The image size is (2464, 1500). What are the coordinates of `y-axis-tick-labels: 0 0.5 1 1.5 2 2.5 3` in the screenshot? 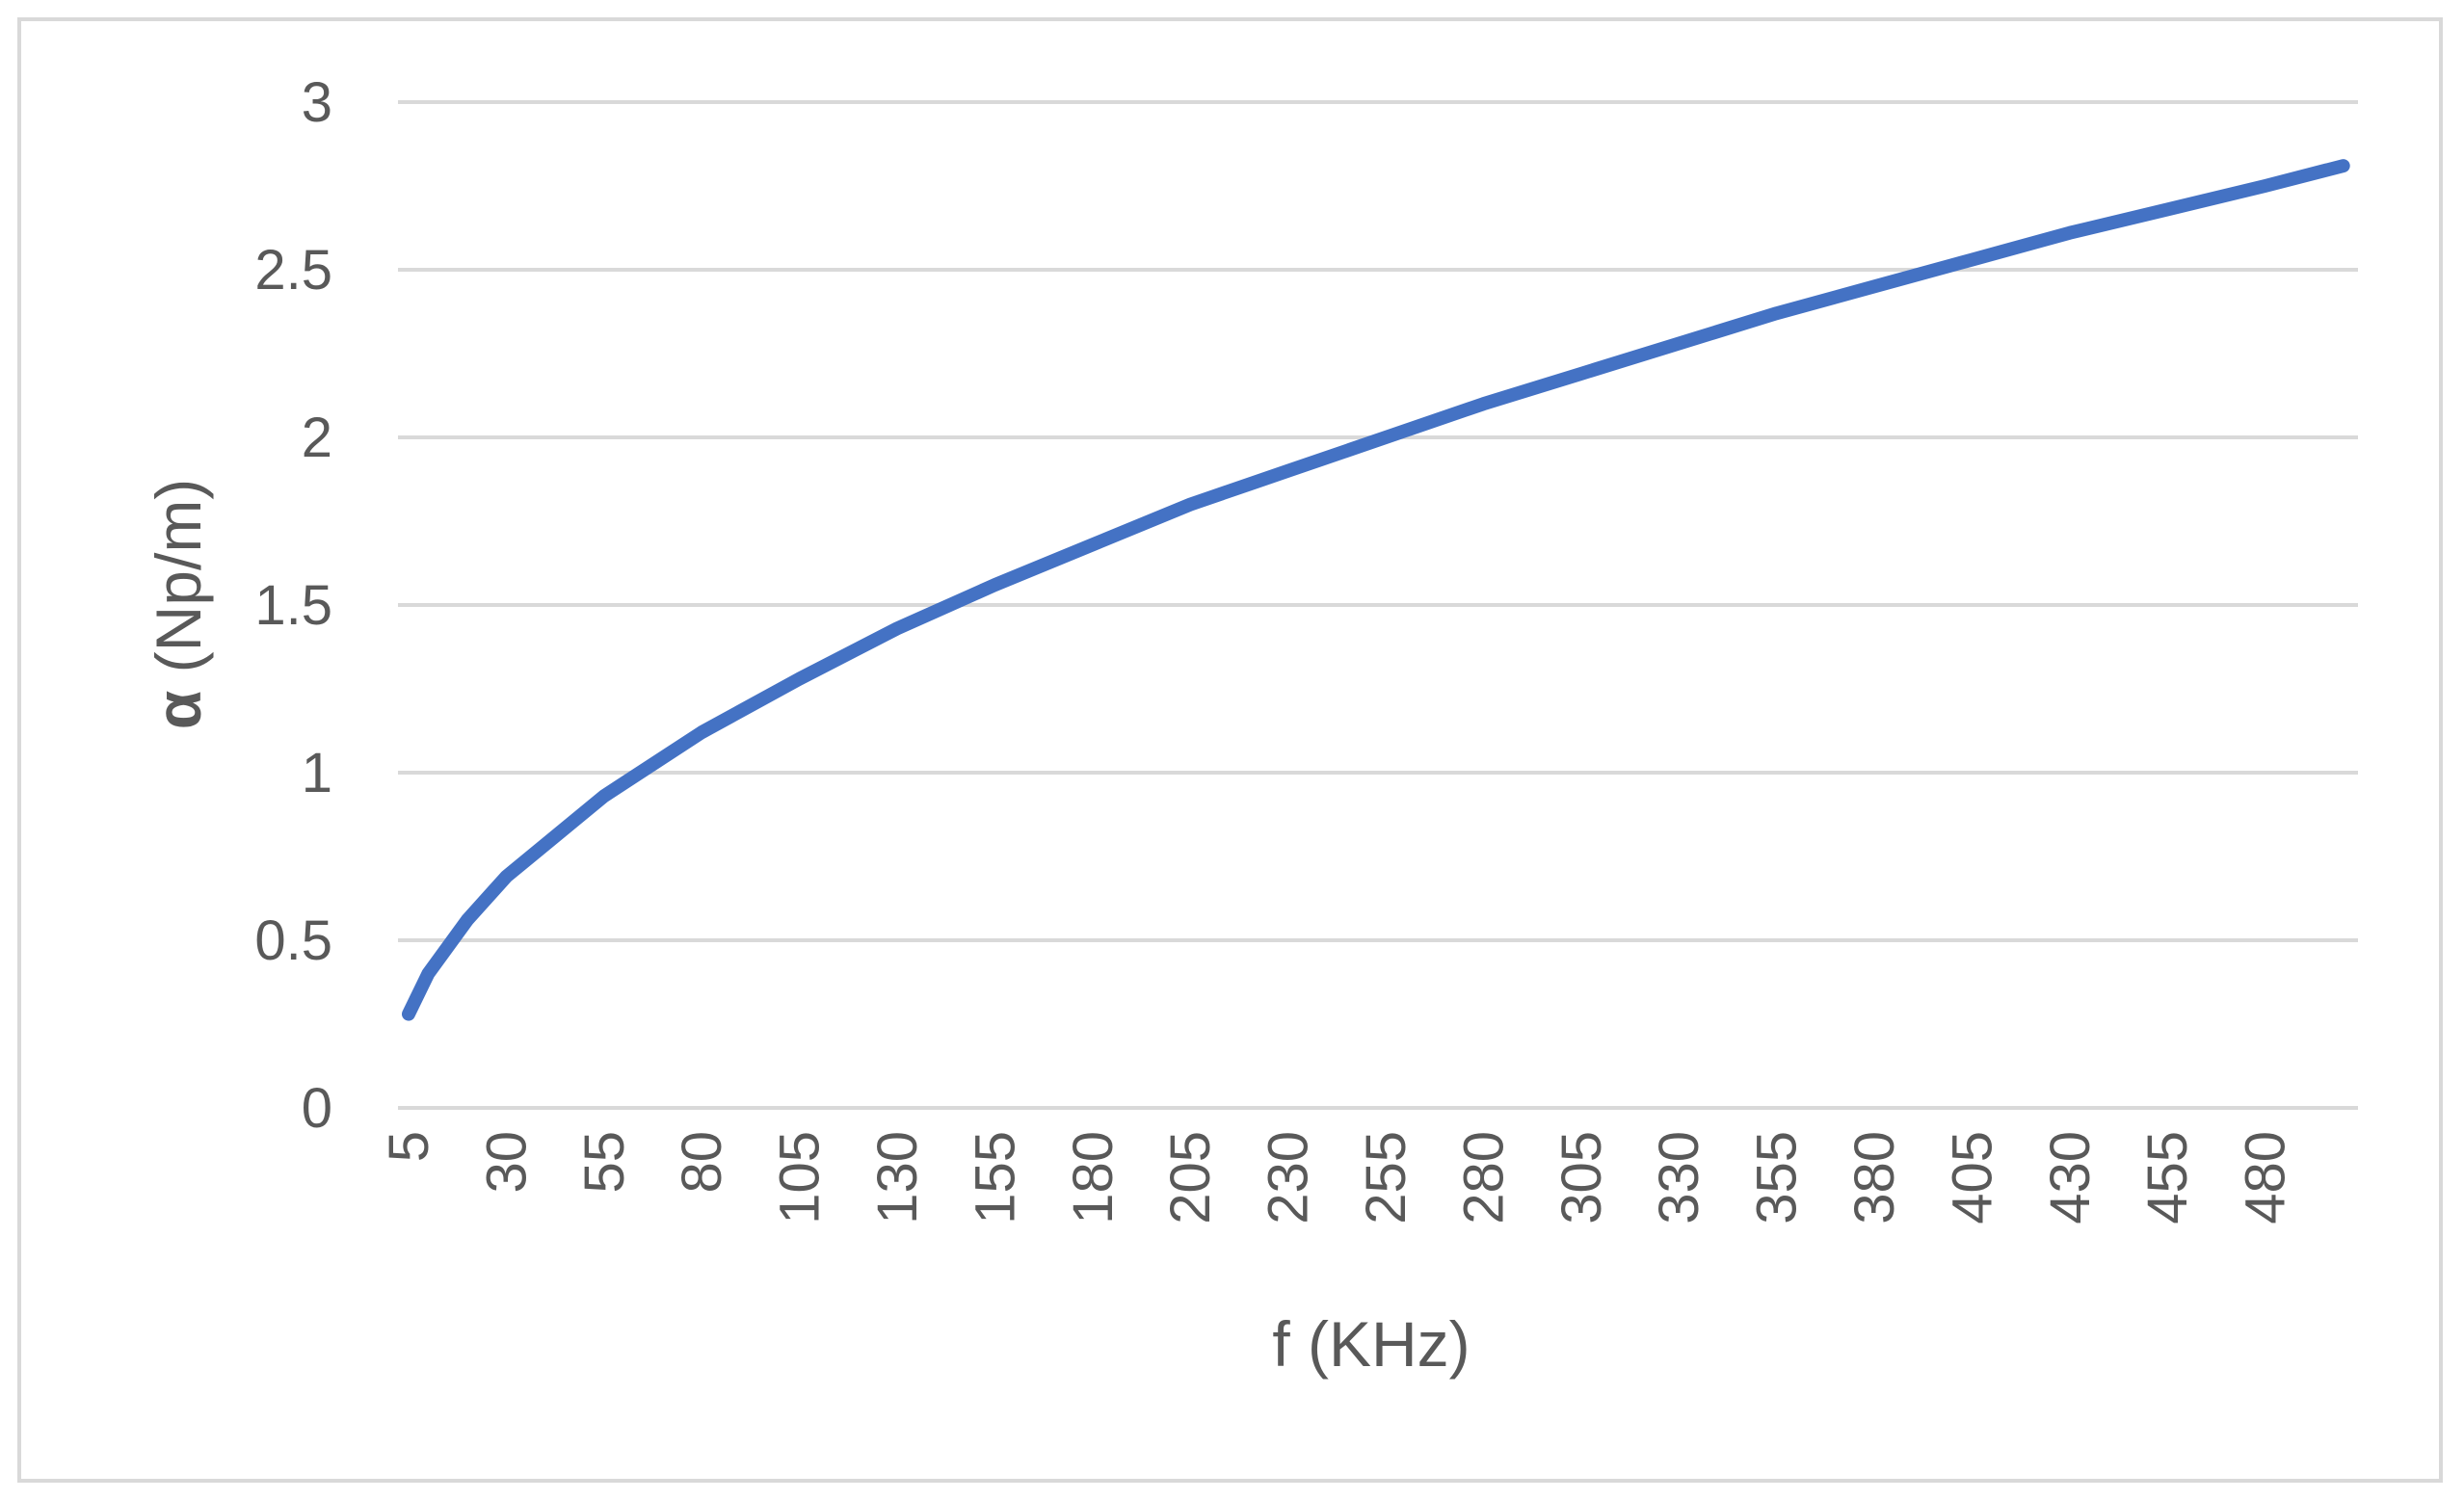 It's located at (293, 605).